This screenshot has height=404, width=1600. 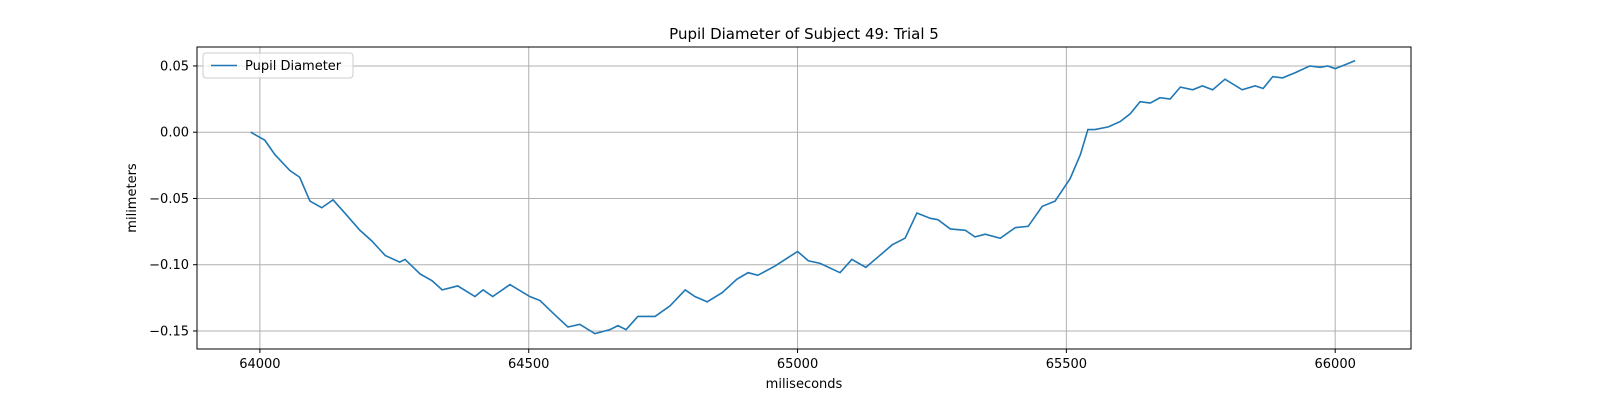 I want to click on y-tick-label: −0.10, so click(x=169, y=265).